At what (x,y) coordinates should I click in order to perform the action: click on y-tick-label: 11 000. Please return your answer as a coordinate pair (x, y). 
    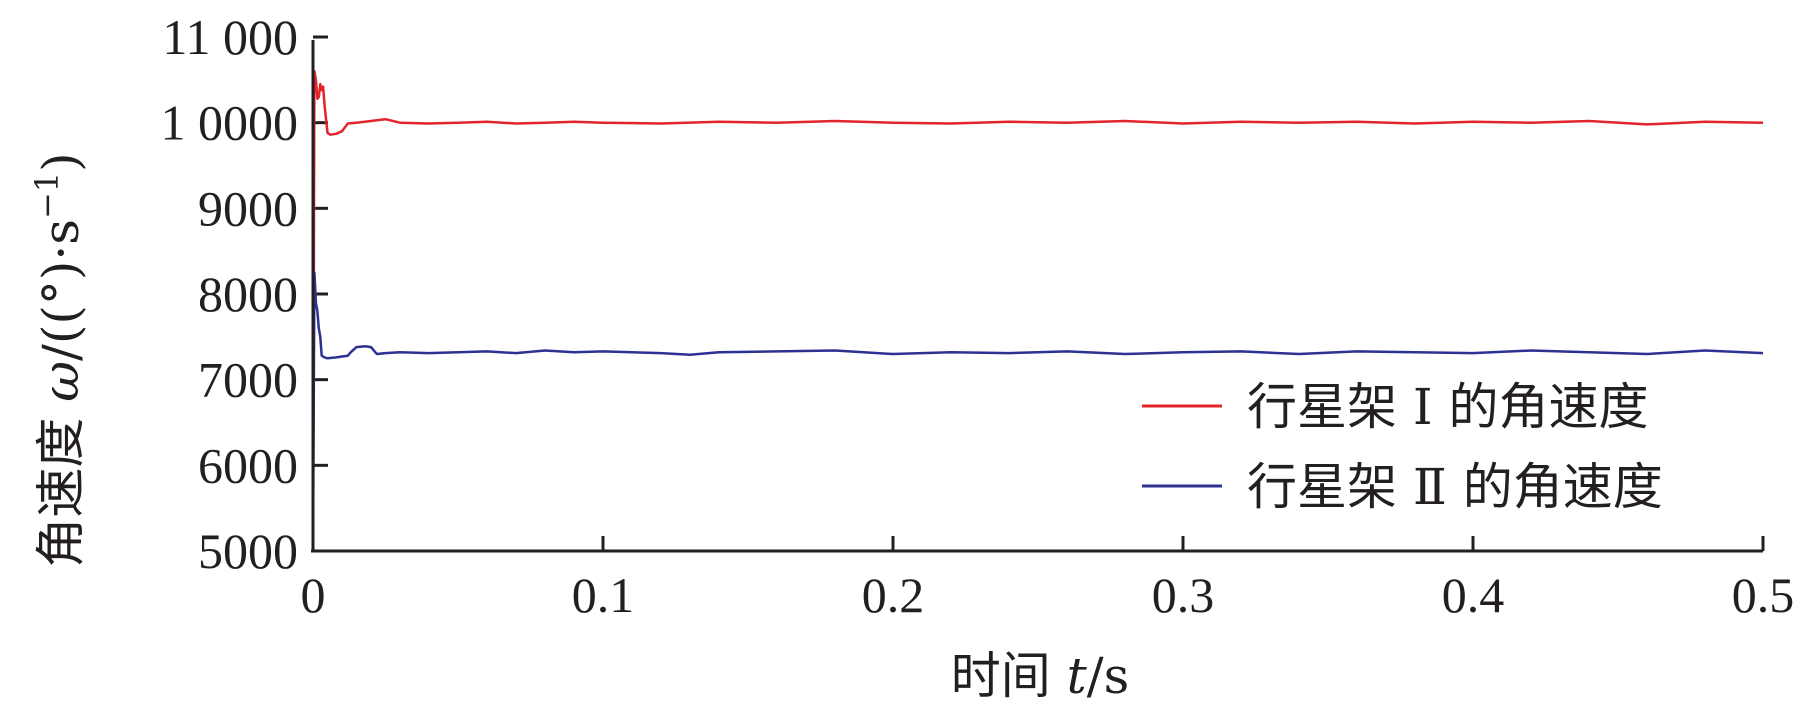
    Looking at the image, I should click on (230, 37).